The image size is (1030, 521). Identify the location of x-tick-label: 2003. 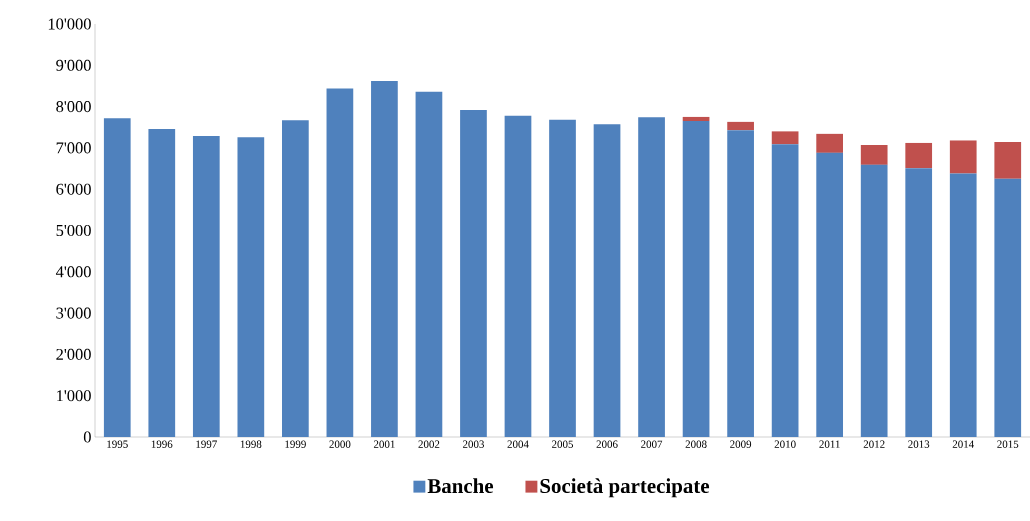
(473, 444).